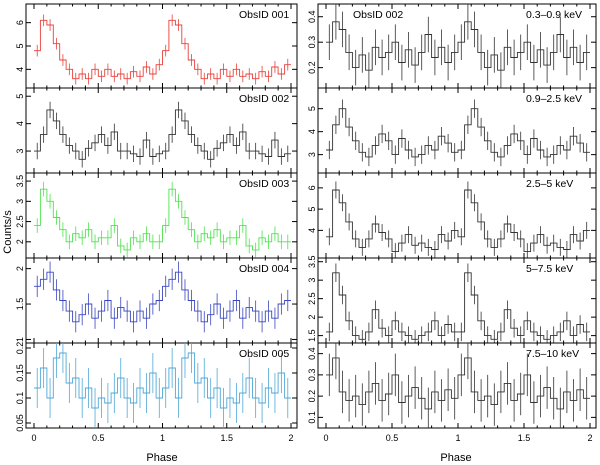  I want to click on panel-left-5: 0 0.5 1 1.5 2 0.05 0.1 0.15 0.2 ObsID 005, so click(156, 392).